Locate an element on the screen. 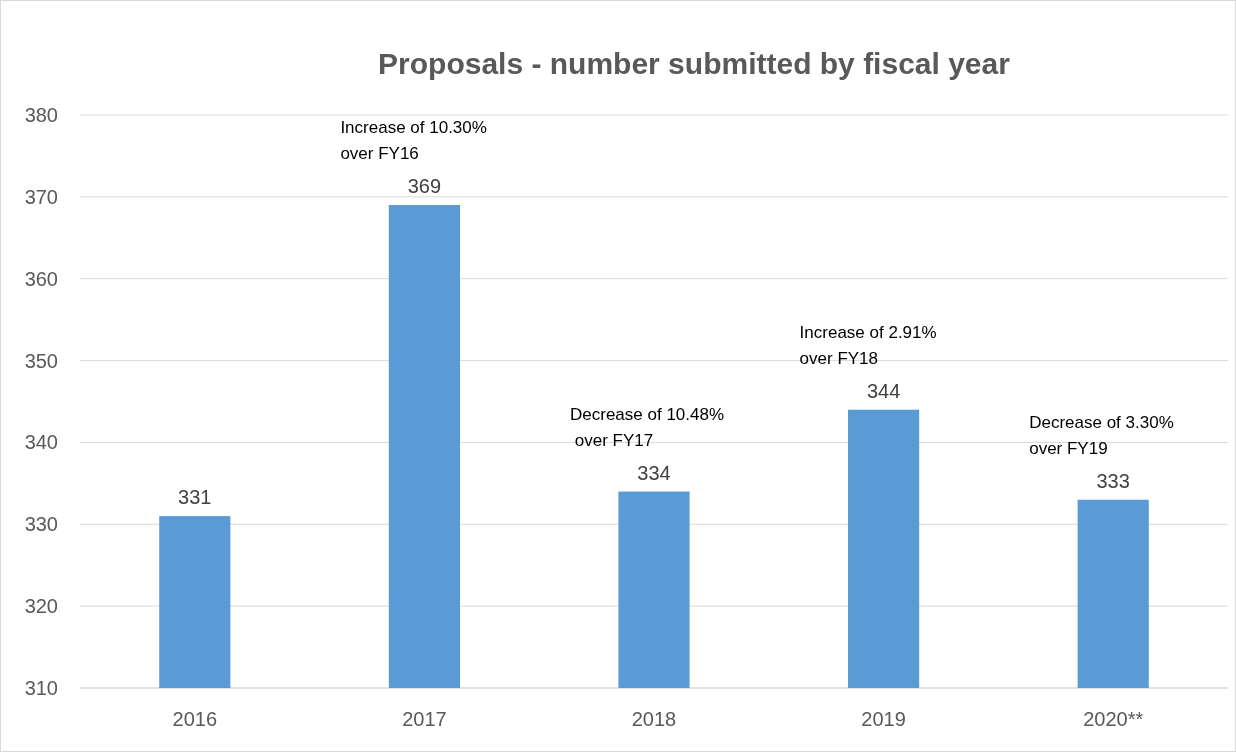  y-tick-label: 310 is located at coordinates (41, 688).